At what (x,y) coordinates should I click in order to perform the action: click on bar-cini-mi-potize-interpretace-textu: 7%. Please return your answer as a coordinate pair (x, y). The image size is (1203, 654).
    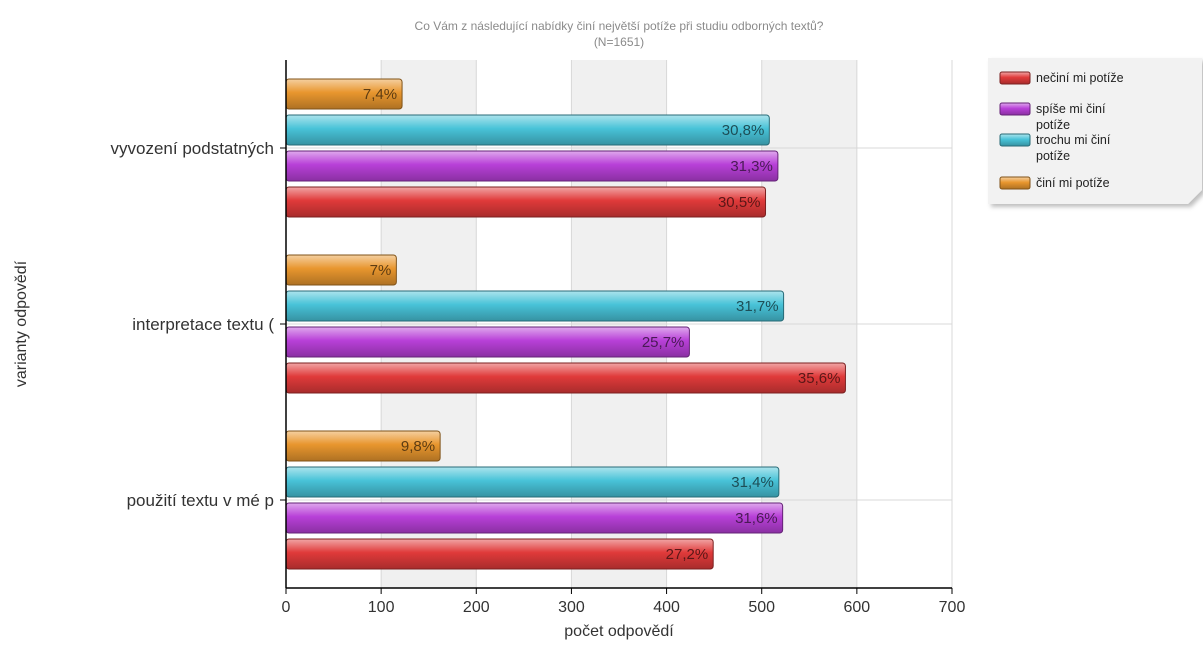
    Looking at the image, I should click on (341, 270).